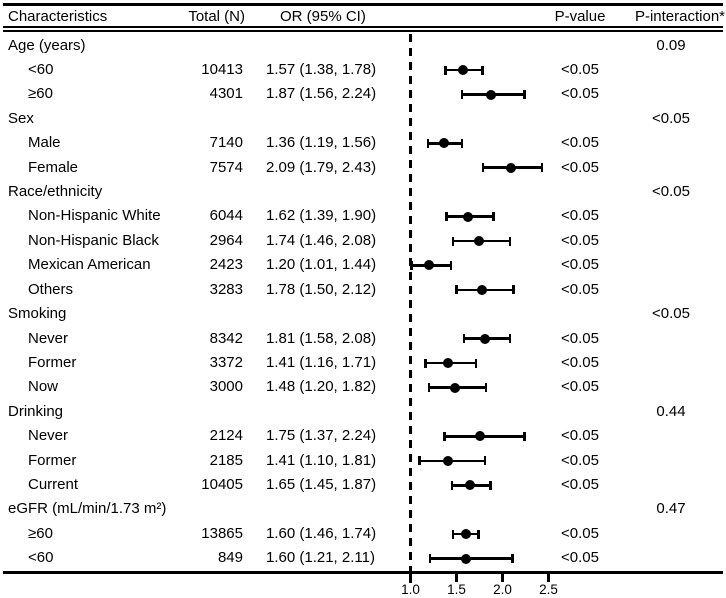  I want to click on data-row: Now 3000 1.48 (1.20, 1.82) <0.05, so click(363, 387).